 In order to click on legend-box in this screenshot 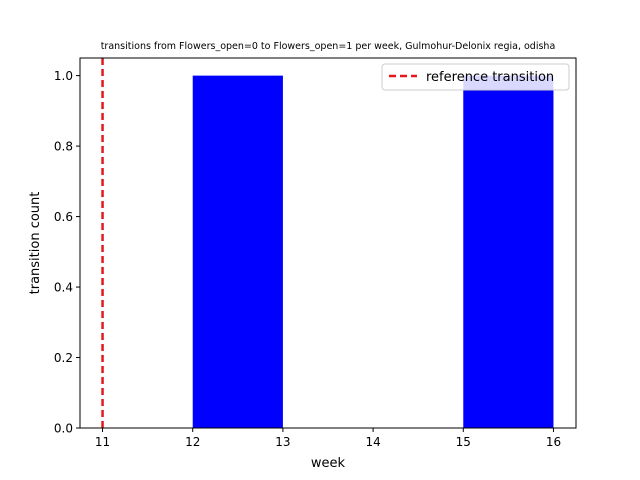, I will do `click(475, 77)`.